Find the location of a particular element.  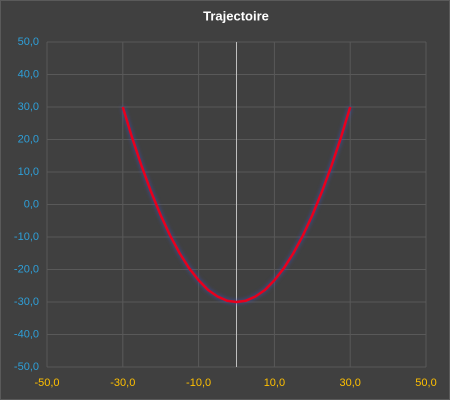

y-tick-label: -50,0 is located at coordinates (26, 367).